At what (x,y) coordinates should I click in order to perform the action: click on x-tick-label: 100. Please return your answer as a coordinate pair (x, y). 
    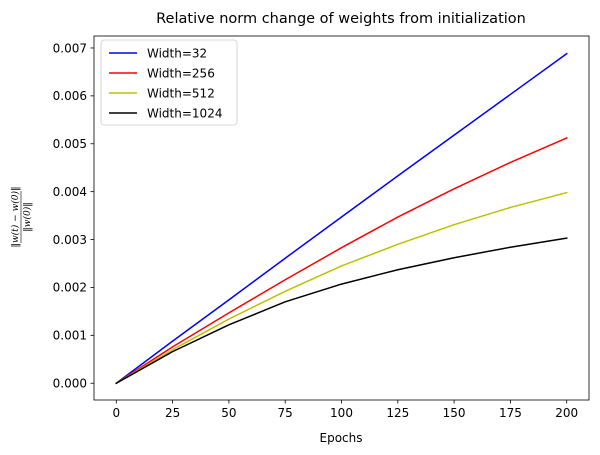
    Looking at the image, I should click on (341, 413).